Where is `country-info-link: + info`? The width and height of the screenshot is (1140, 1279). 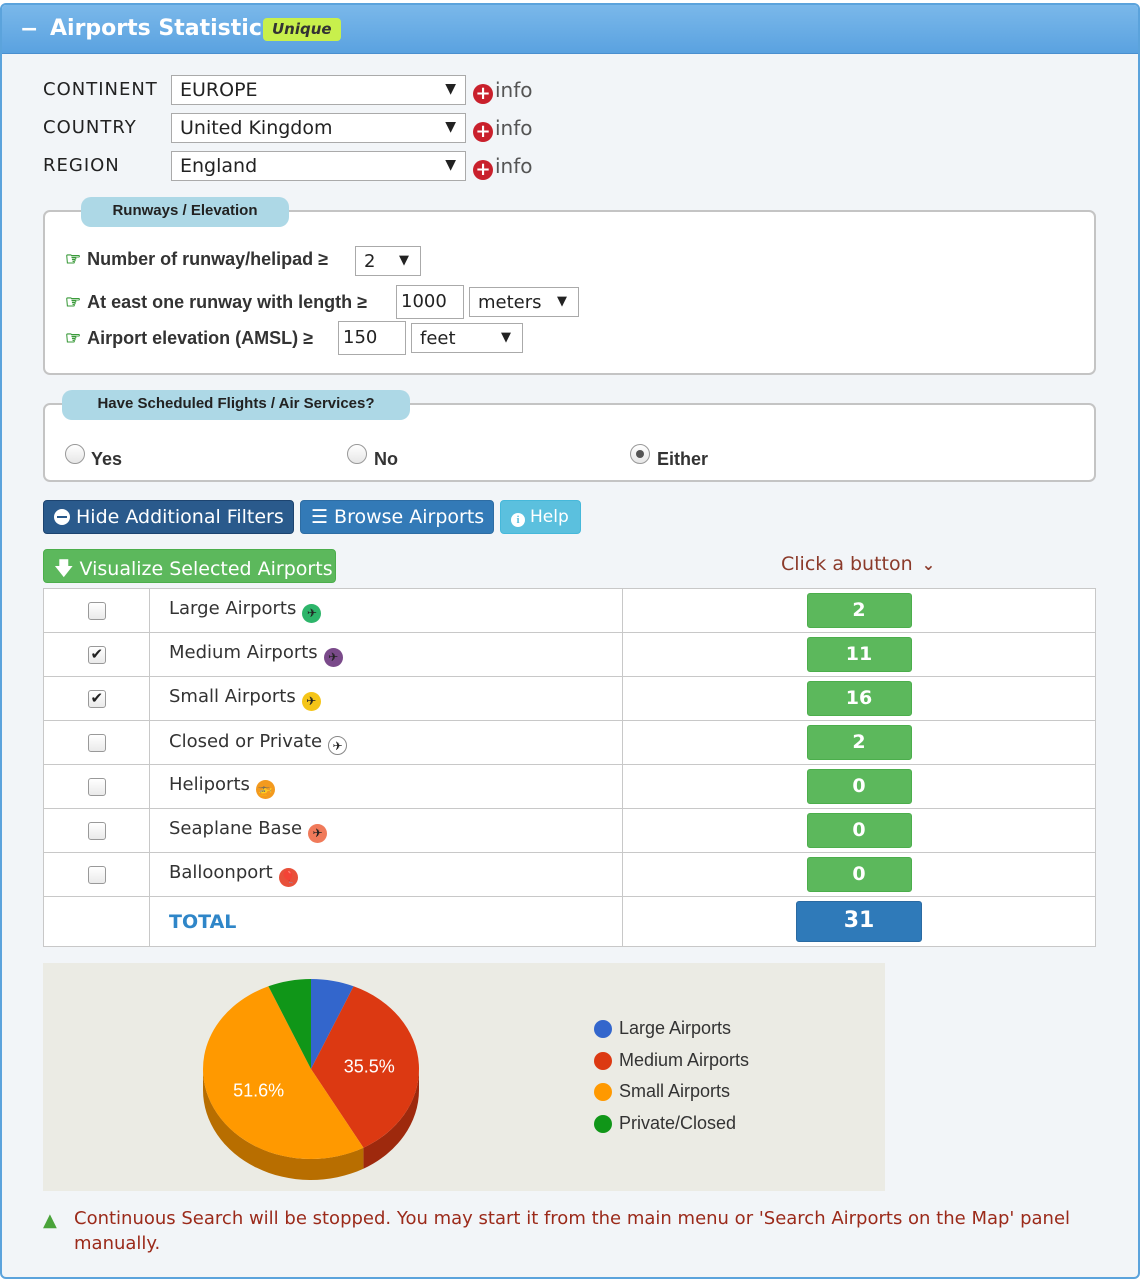
country-info-link: + info is located at coordinates (503, 129).